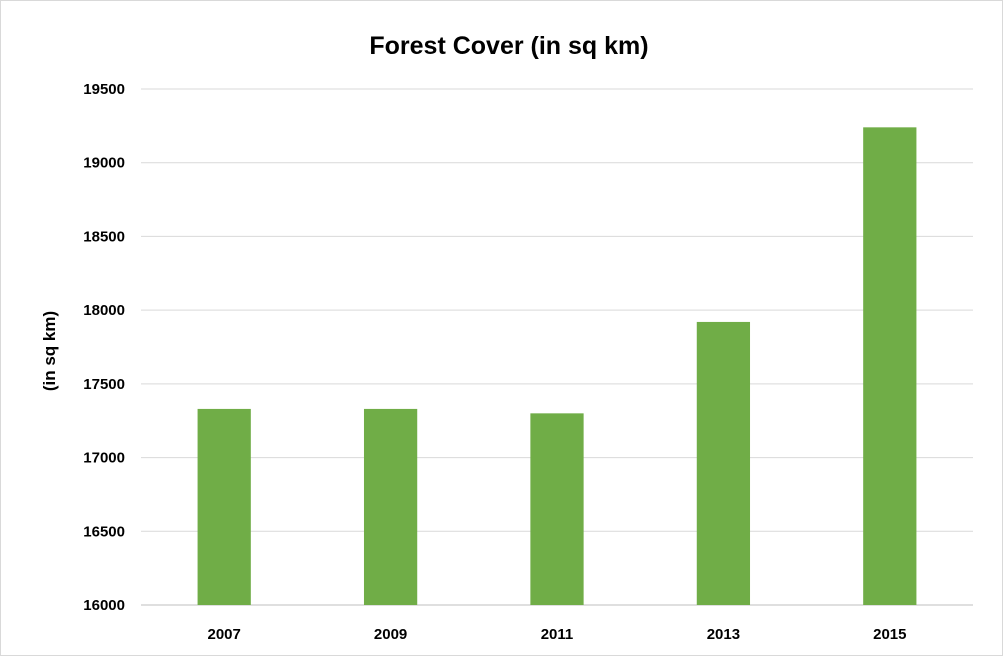 The width and height of the screenshot is (1003, 656). Describe the element at coordinates (104, 236) in the screenshot. I see `y-tick-label: 18500` at that location.